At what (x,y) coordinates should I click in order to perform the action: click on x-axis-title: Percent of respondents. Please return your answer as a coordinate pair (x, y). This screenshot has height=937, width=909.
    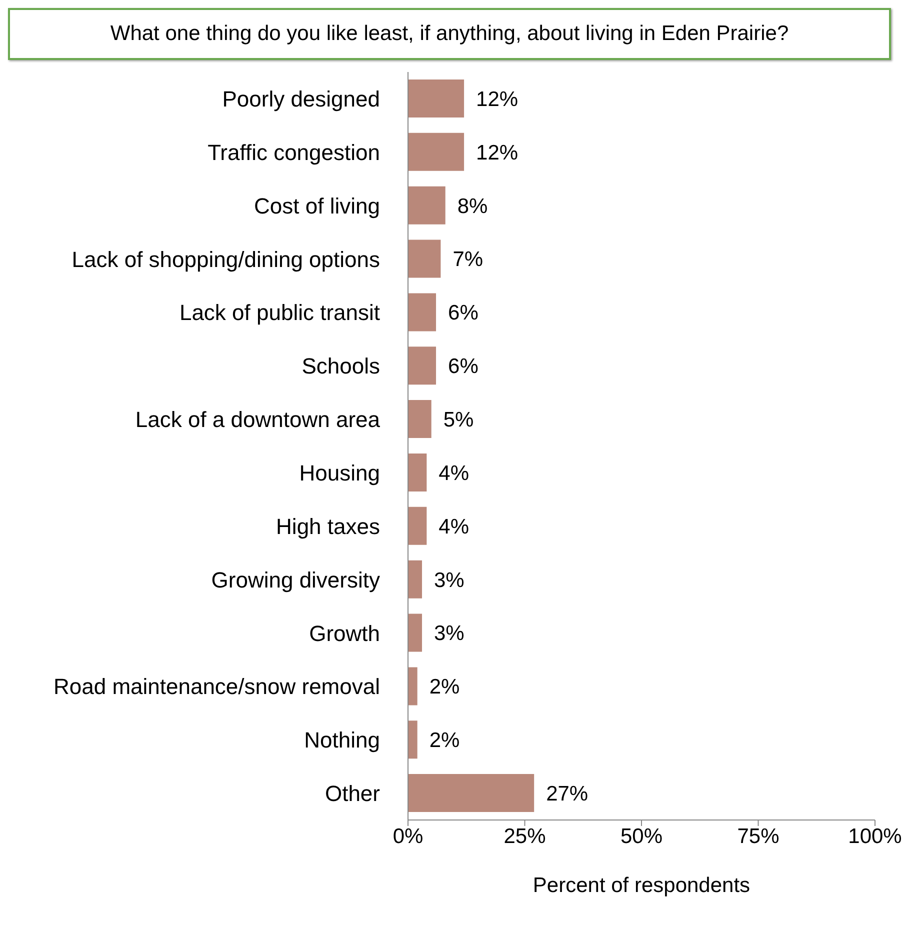
    Looking at the image, I should click on (641, 885).